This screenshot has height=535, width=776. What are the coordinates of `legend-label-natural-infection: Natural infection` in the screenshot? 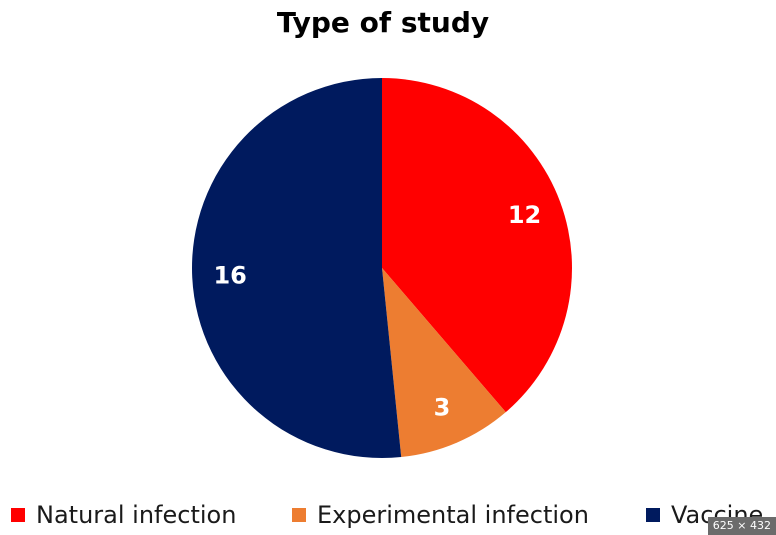 It's located at (136, 515).